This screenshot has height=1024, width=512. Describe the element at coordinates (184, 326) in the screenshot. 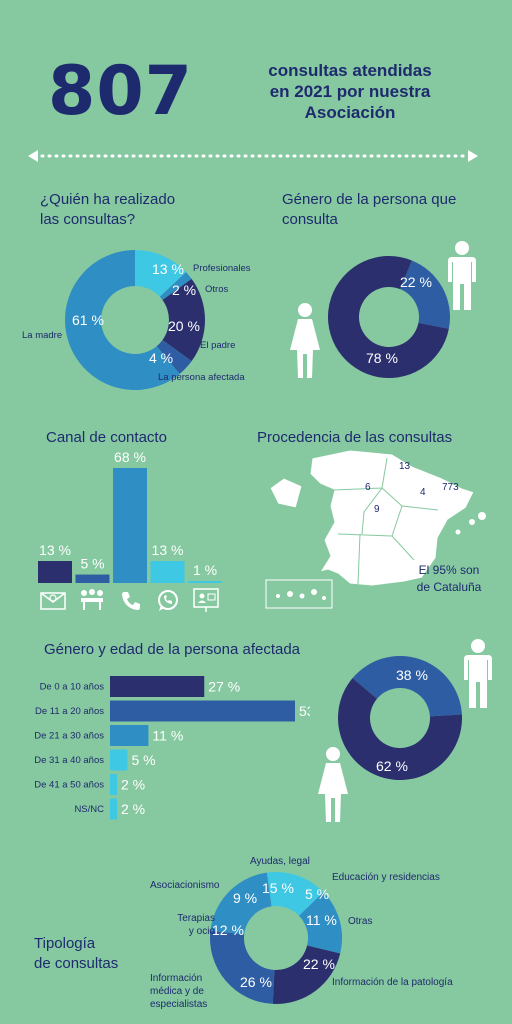

I see `pct-label: 20 %` at that location.